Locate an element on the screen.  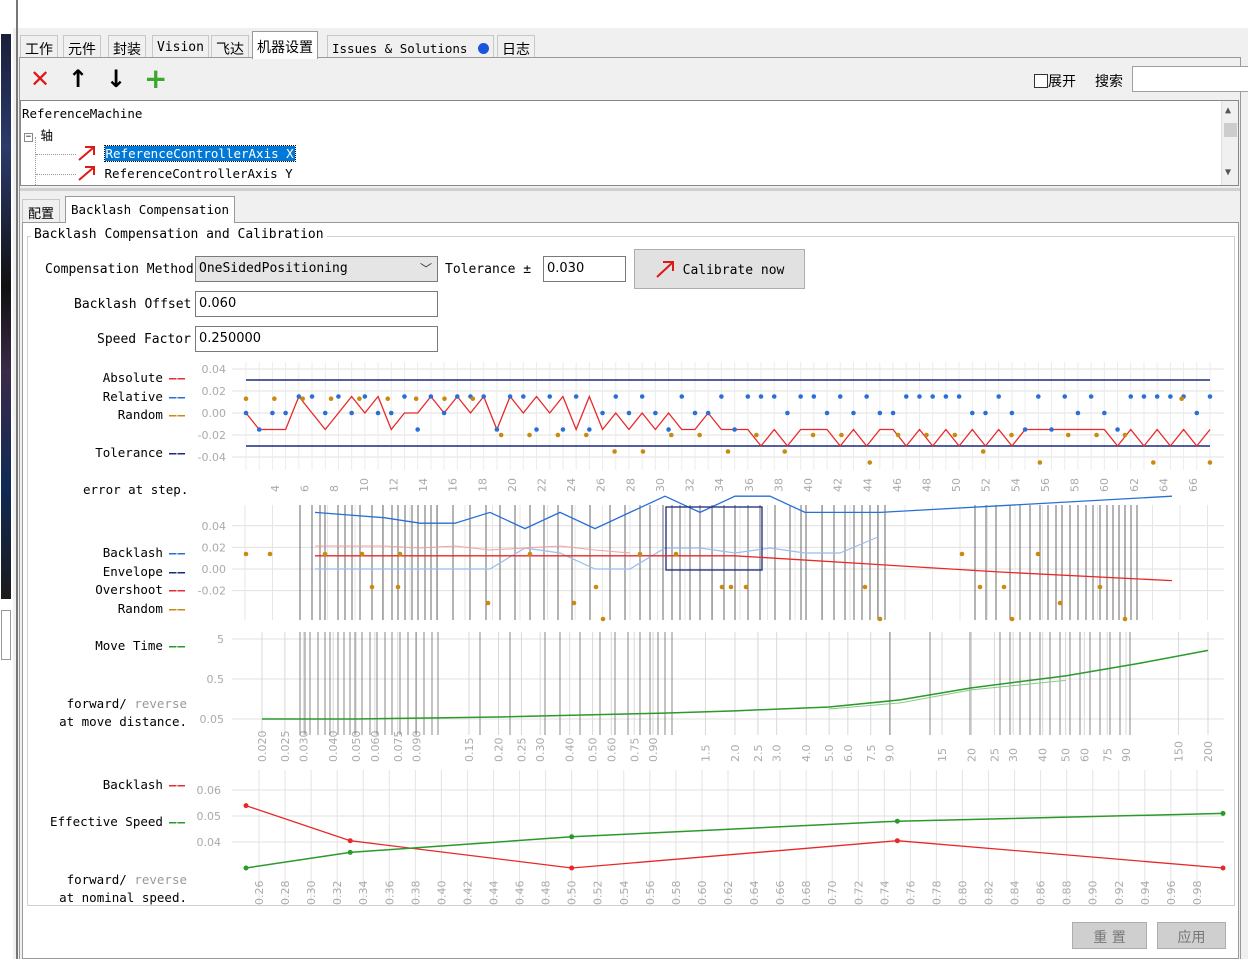
x-tick-label: 0.060 is located at coordinates (375, 747).